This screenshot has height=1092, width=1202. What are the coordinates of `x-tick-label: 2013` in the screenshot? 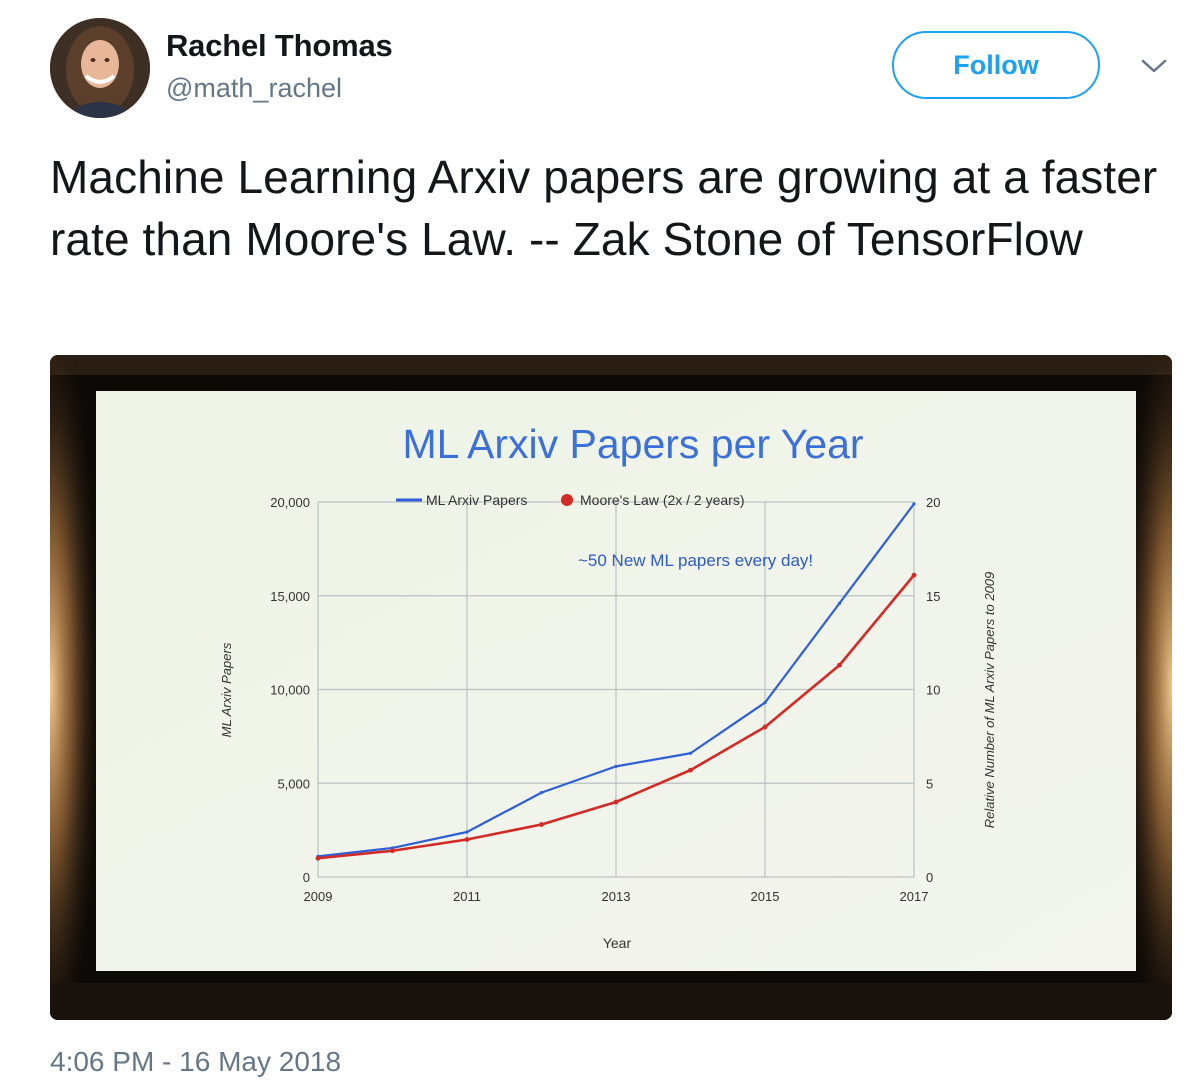 It's located at (616, 896).